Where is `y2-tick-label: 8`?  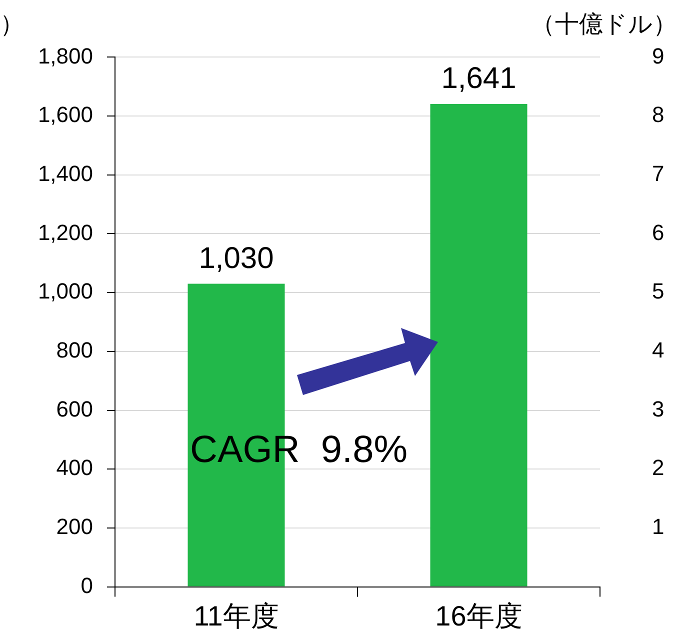 y2-tick-label: 8 is located at coordinates (658, 115).